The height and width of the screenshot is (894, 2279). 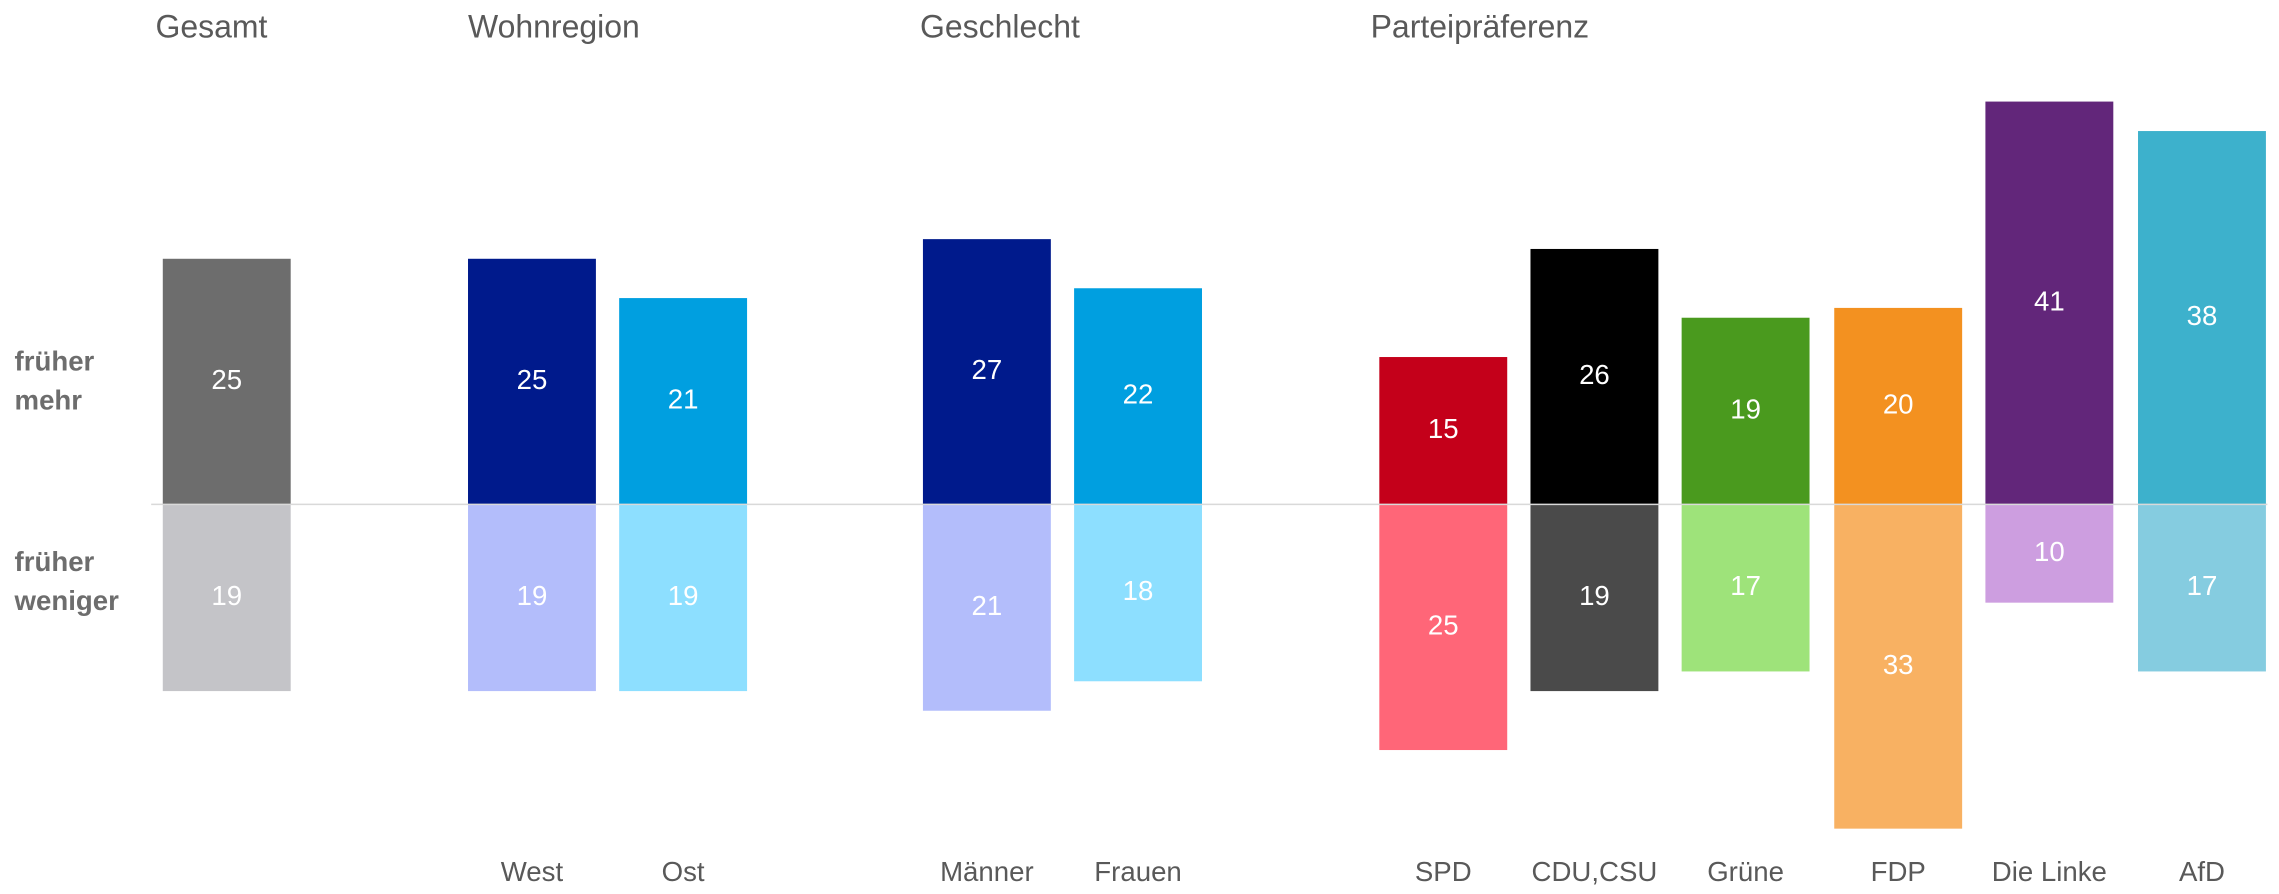 What do you see at coordinates (2202, 871) in the screenshot?
I see `category-label: AfD` at bounding box center [2202, 871].